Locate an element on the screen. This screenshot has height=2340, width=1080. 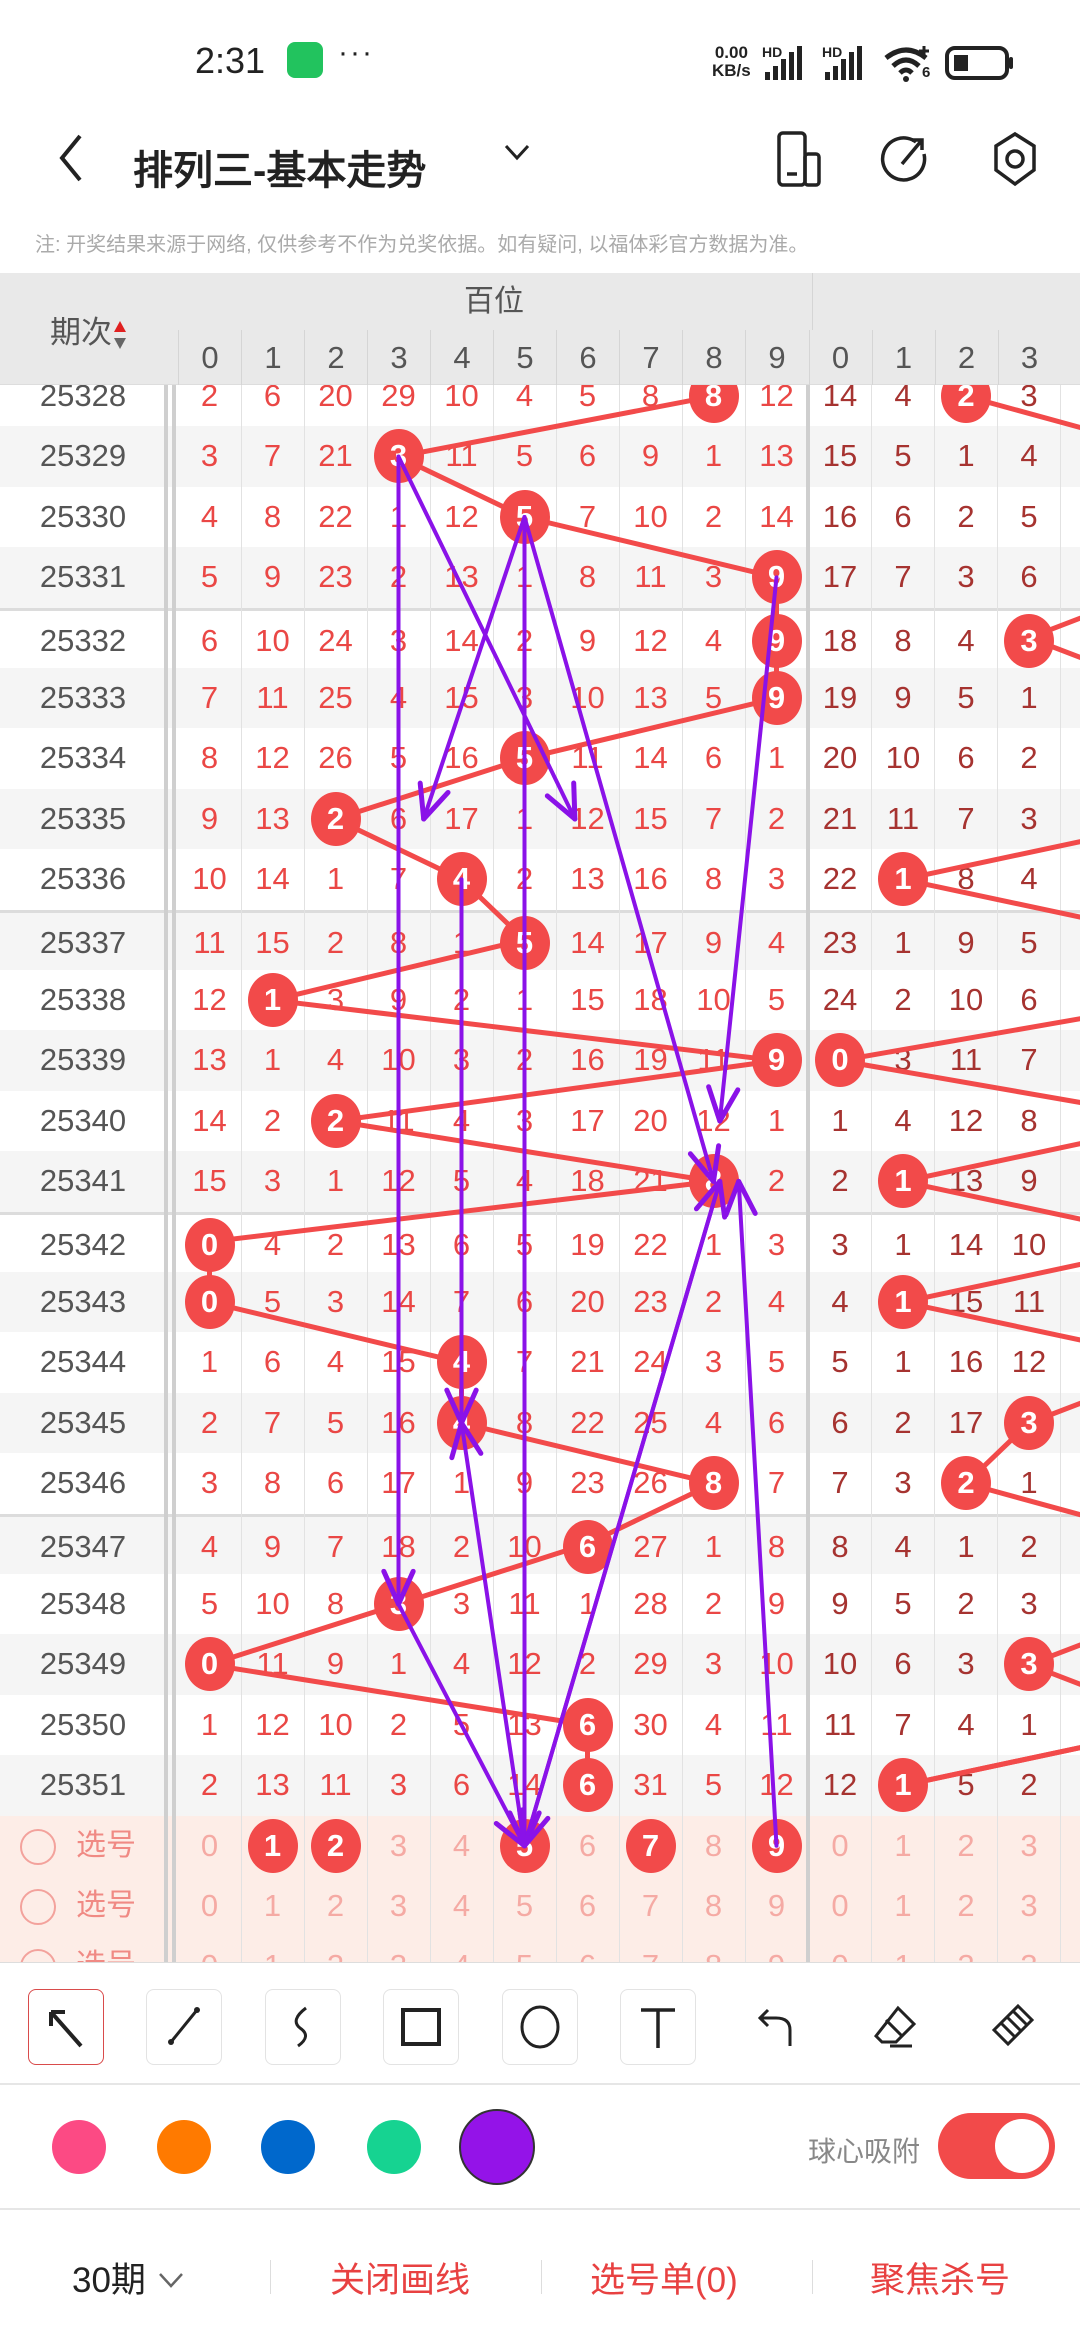
miss-count: 4 is located at coordinates (713, 1724).